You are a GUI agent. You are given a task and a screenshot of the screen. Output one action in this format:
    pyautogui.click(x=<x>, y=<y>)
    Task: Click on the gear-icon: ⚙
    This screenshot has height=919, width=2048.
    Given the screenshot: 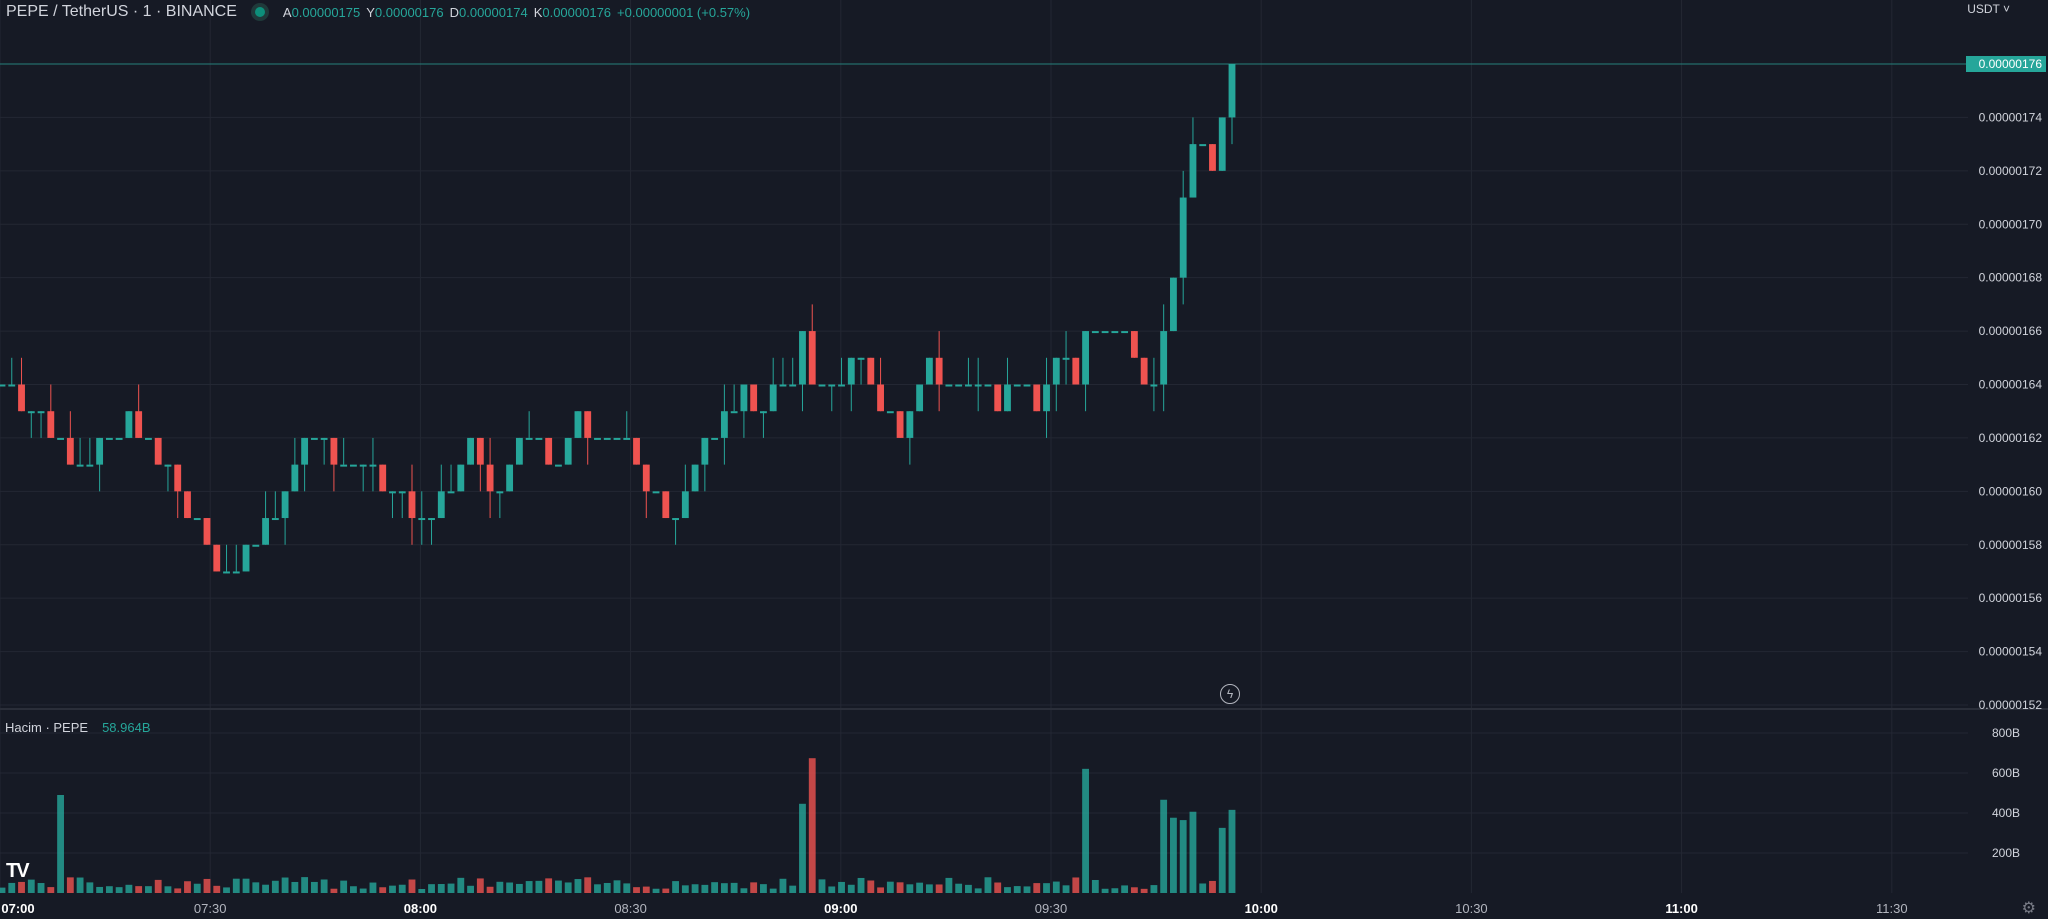 What is the action you would take?
    pyautogui.click(x=2028, y=908)
    